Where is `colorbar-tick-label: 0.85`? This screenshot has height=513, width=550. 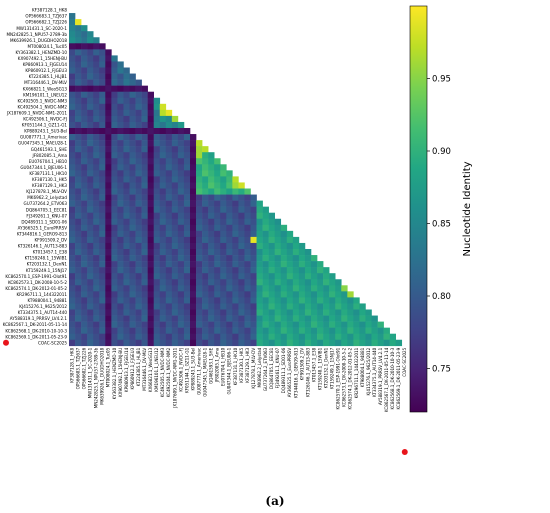 colorbar-tick-label: 0.85 is located at coordinates (441, 225).